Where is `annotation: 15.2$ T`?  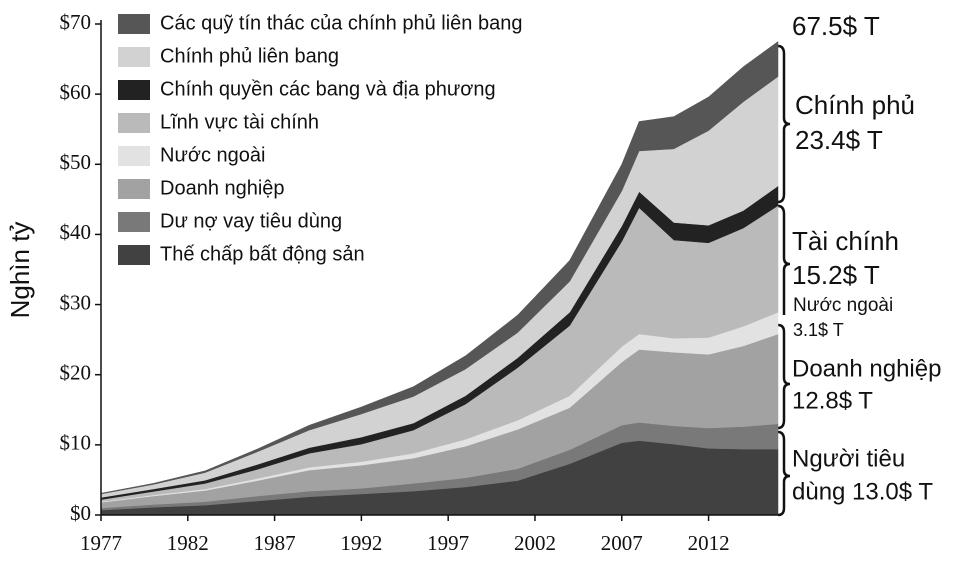 annotation: 15.2$ T is located at coordinates (836, 275).